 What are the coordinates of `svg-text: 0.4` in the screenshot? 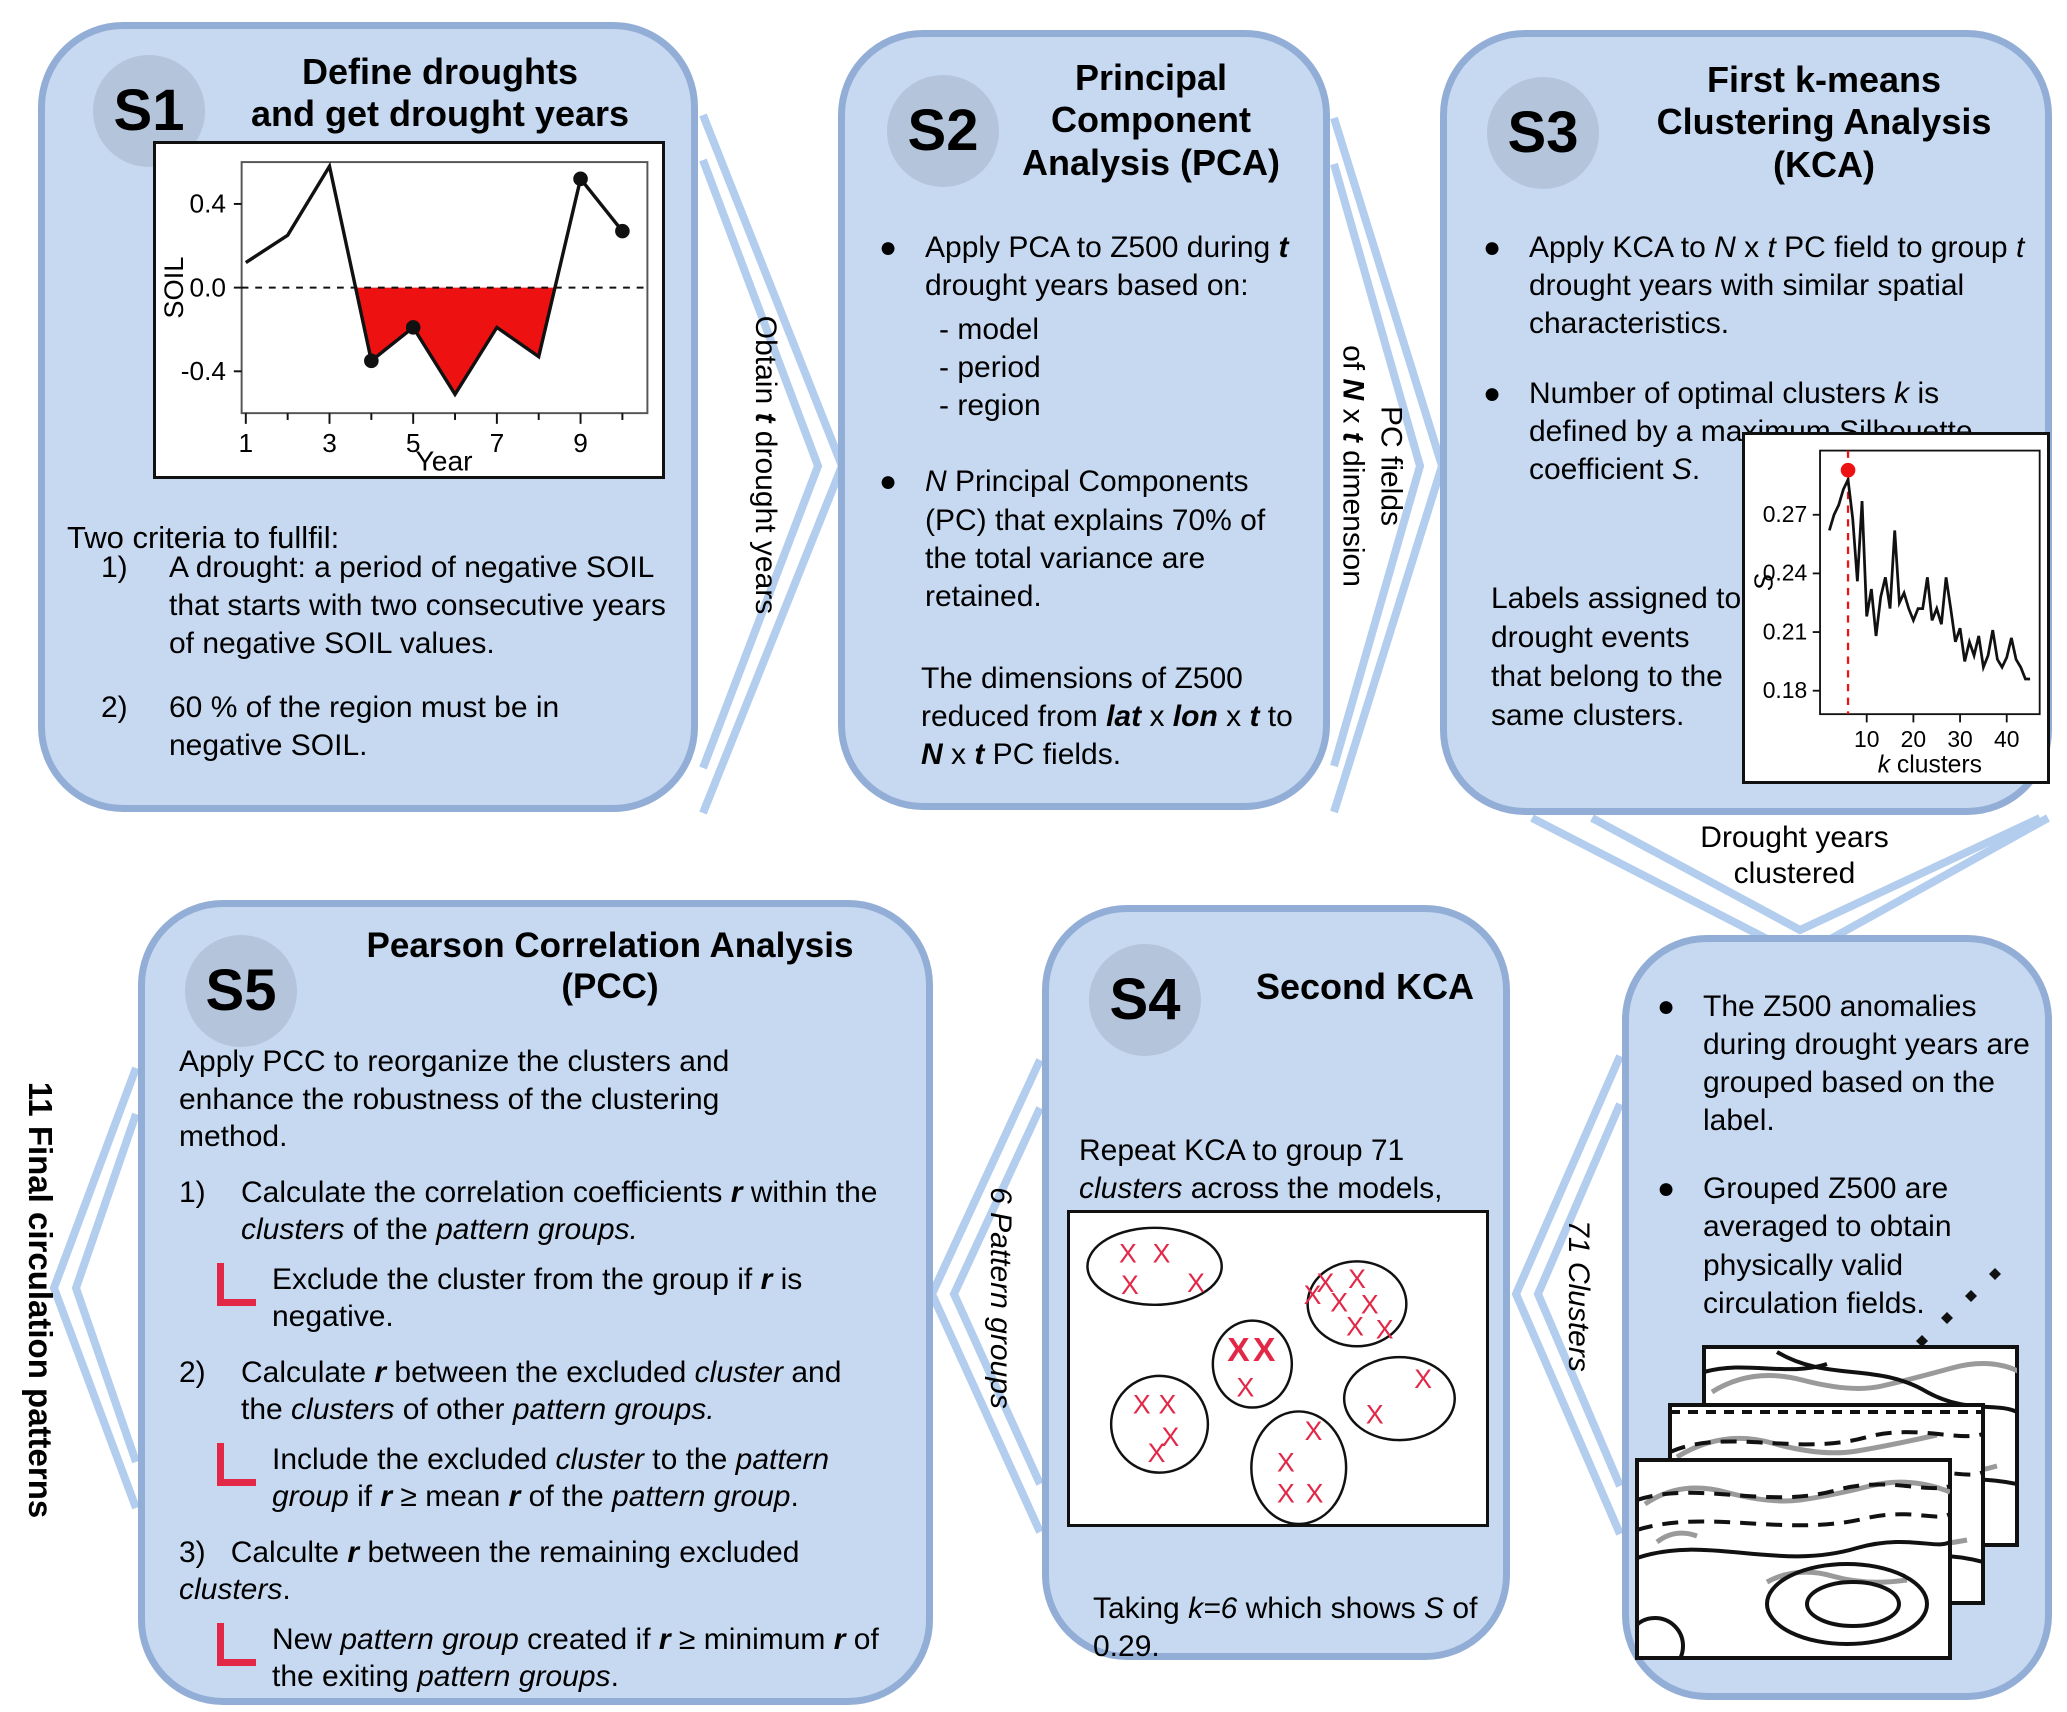 It's located at (208, 204).